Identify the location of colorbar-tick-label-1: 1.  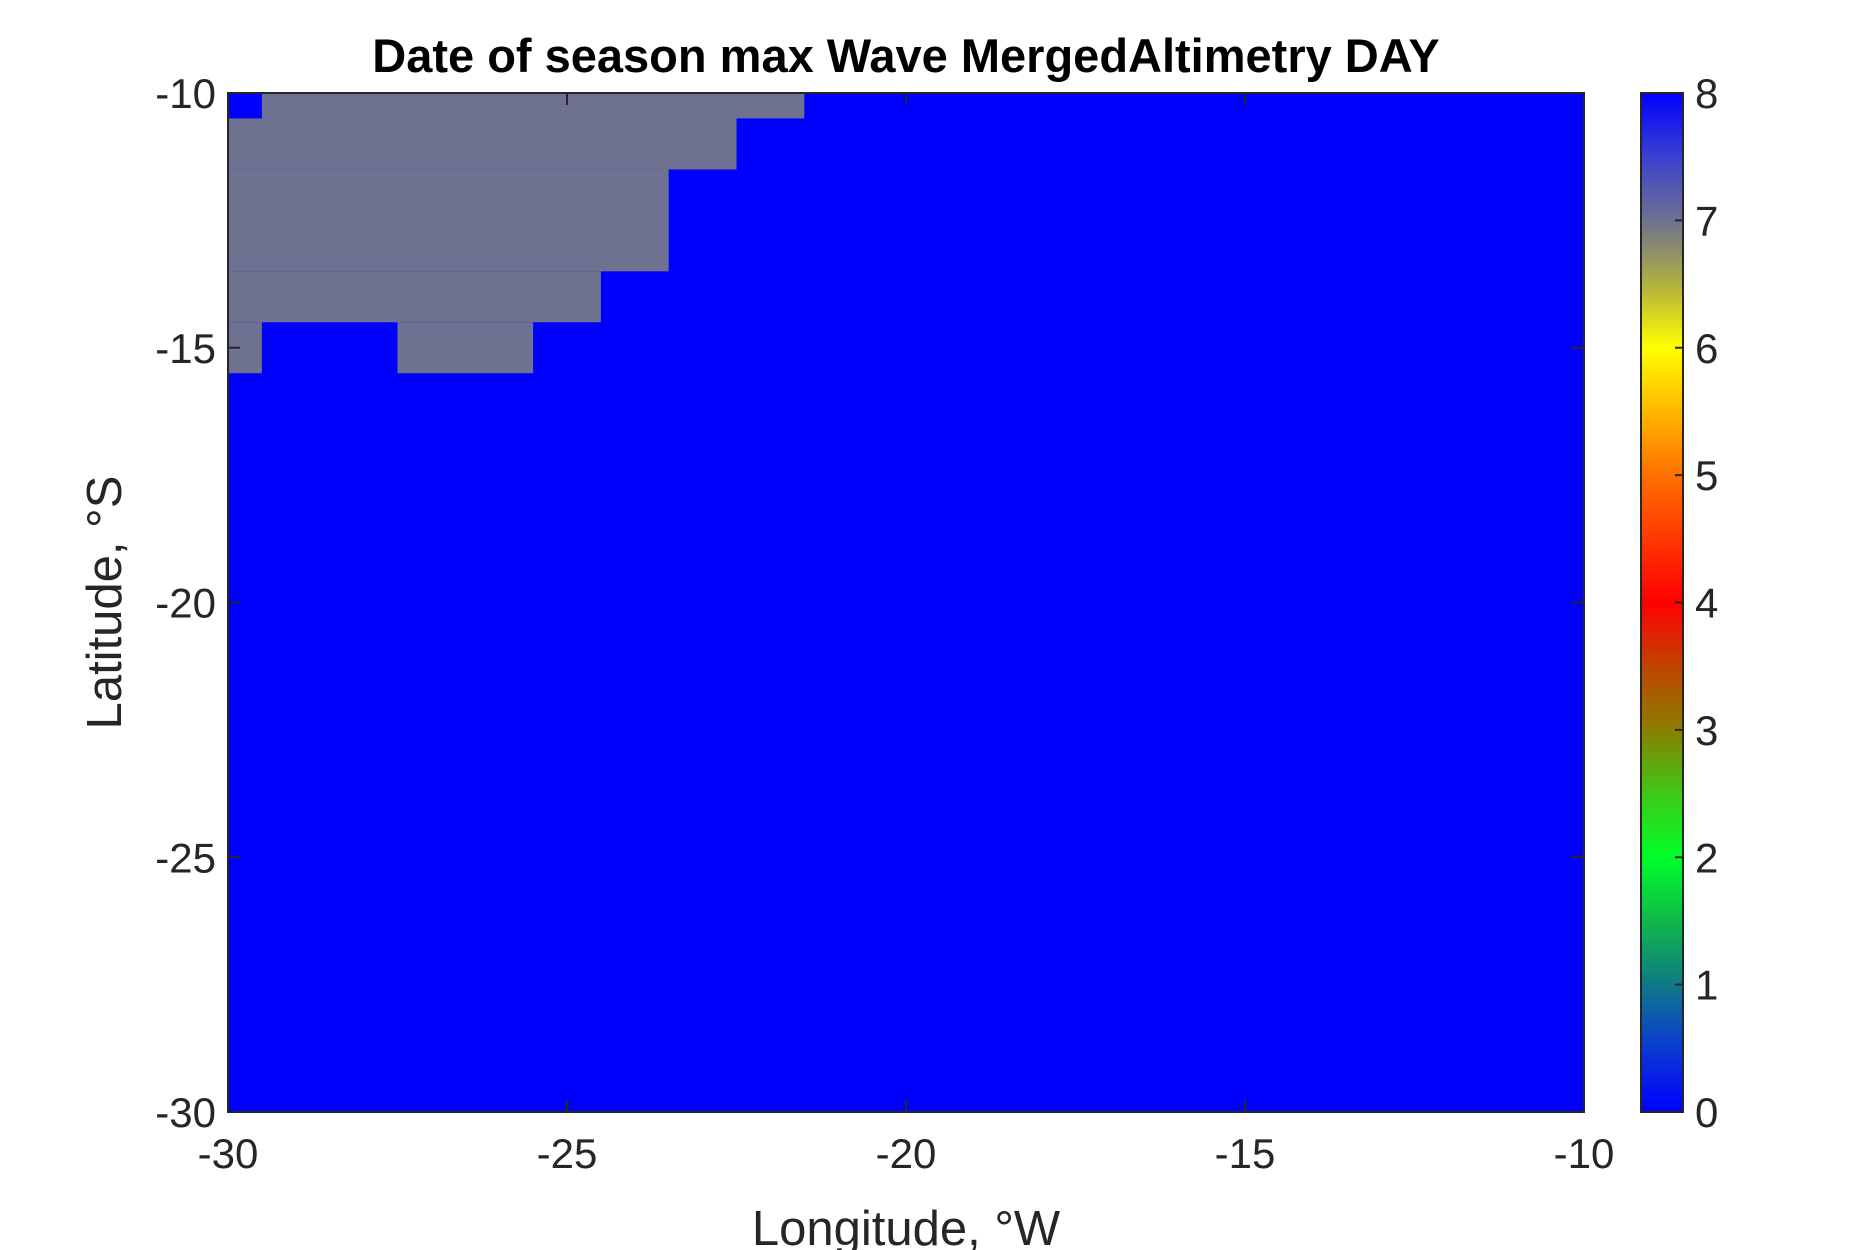
(1706, 985).